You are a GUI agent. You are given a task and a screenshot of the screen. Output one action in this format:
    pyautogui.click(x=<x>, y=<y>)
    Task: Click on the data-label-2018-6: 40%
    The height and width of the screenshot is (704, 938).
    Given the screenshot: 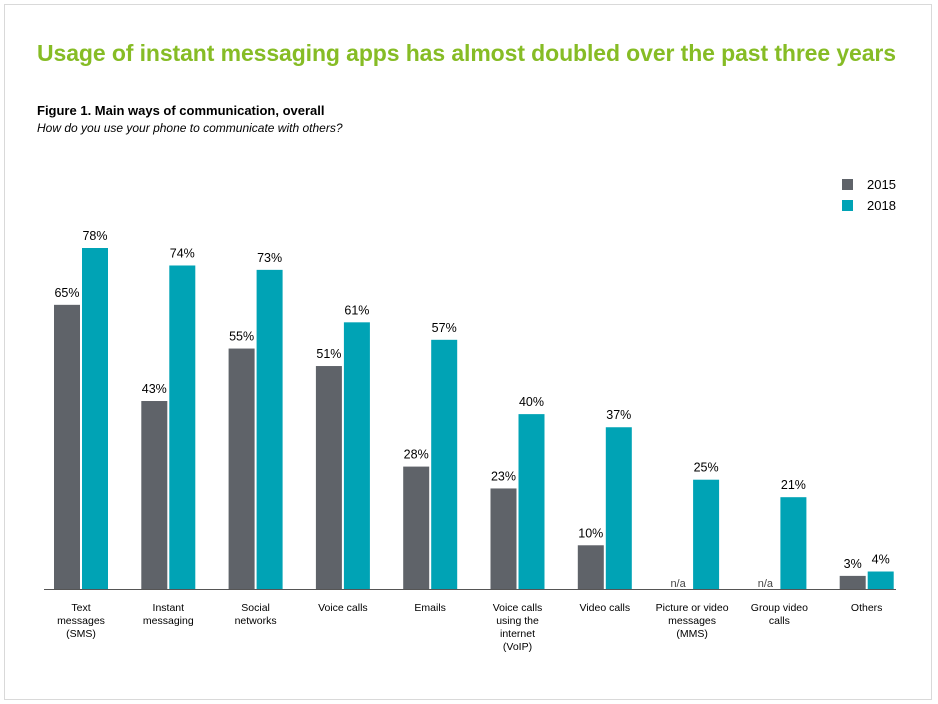 What is the action you would take?
    pyautogui.click(x=531, y=402)
    